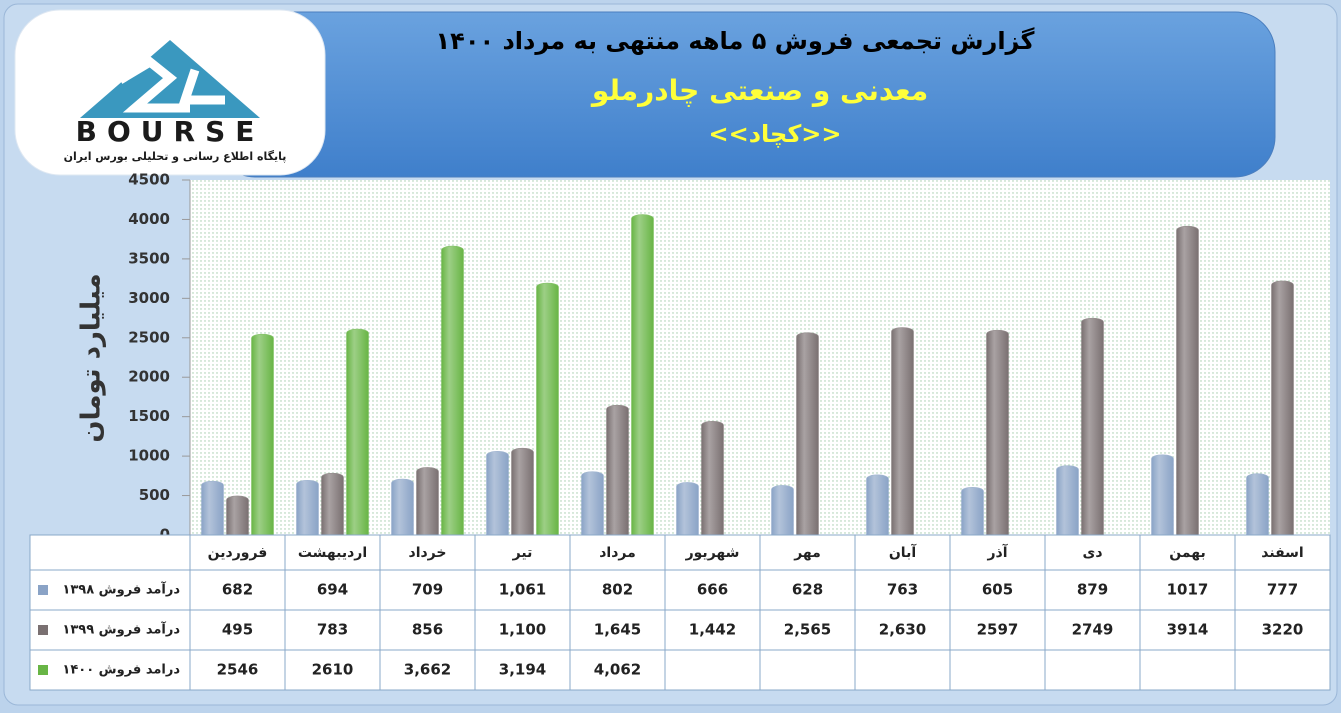 The height and width of the screenshot is (713, 1341). Describe the element at coordinates (807, 590) in the screenshot. I see `data-label: 628` at that location.